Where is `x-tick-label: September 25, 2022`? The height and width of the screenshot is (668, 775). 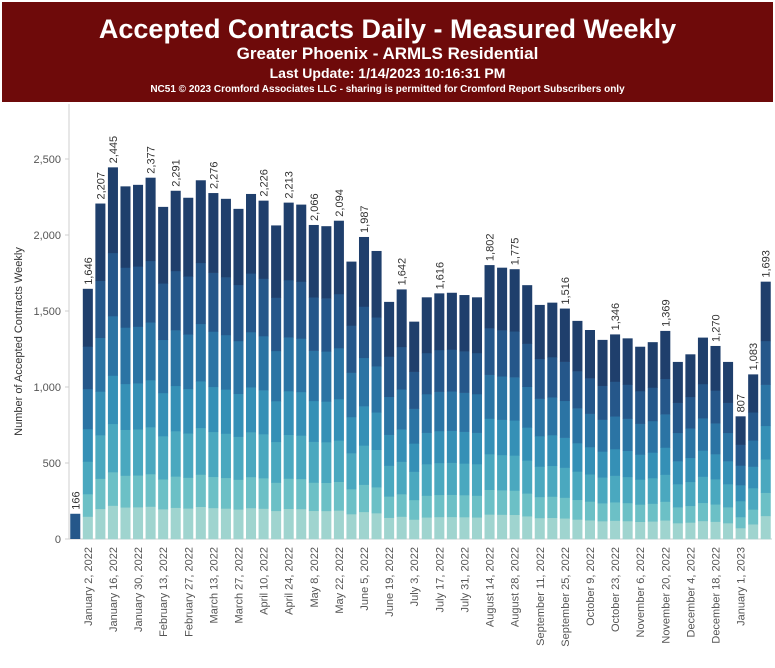
x-tick-label: September 25, 2022 is located at coordinates (566, 597).